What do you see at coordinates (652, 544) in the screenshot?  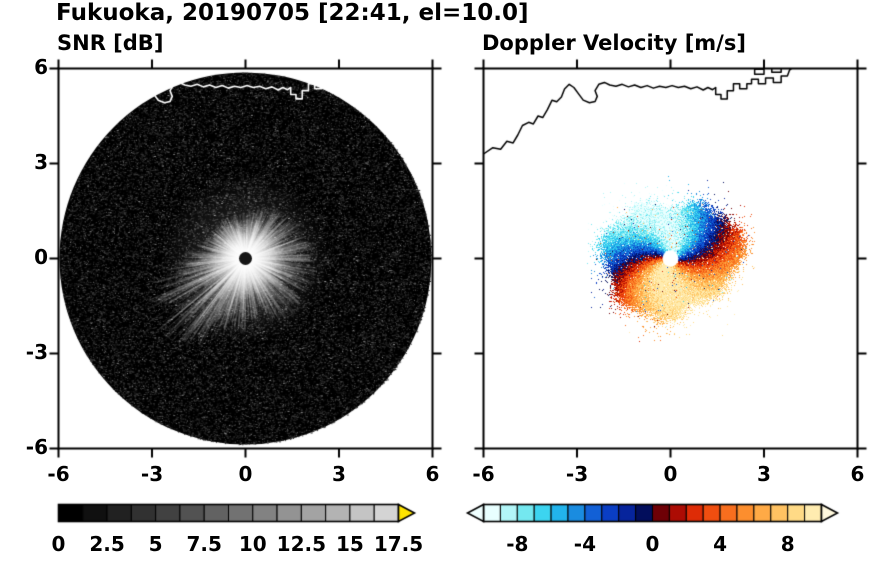 I see `doppler-colorbar-label: 0` at bounding box center [652, 544].